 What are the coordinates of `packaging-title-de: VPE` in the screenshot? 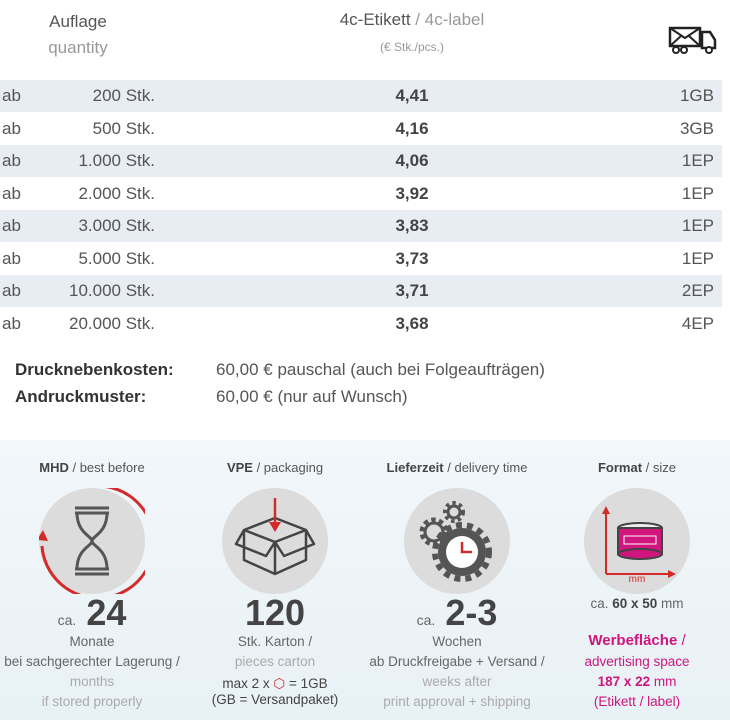 It's located at (239, 467).